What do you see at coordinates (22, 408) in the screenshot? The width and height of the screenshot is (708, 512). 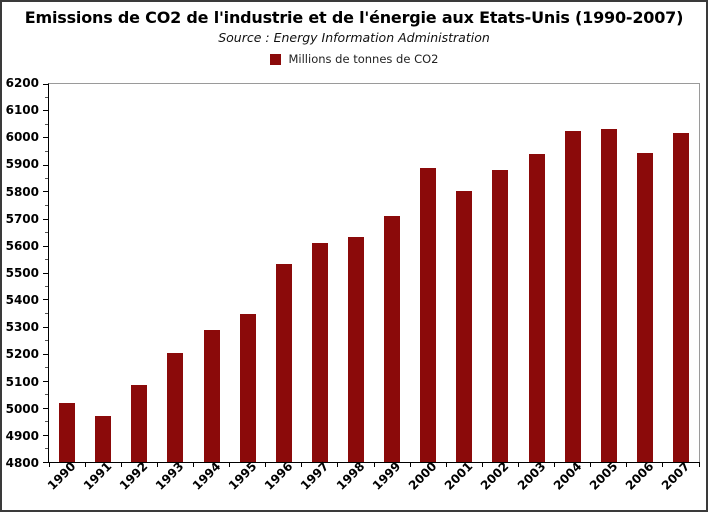 I see `y-axis-tick-label: 5000` at bounding box center [22, 408].